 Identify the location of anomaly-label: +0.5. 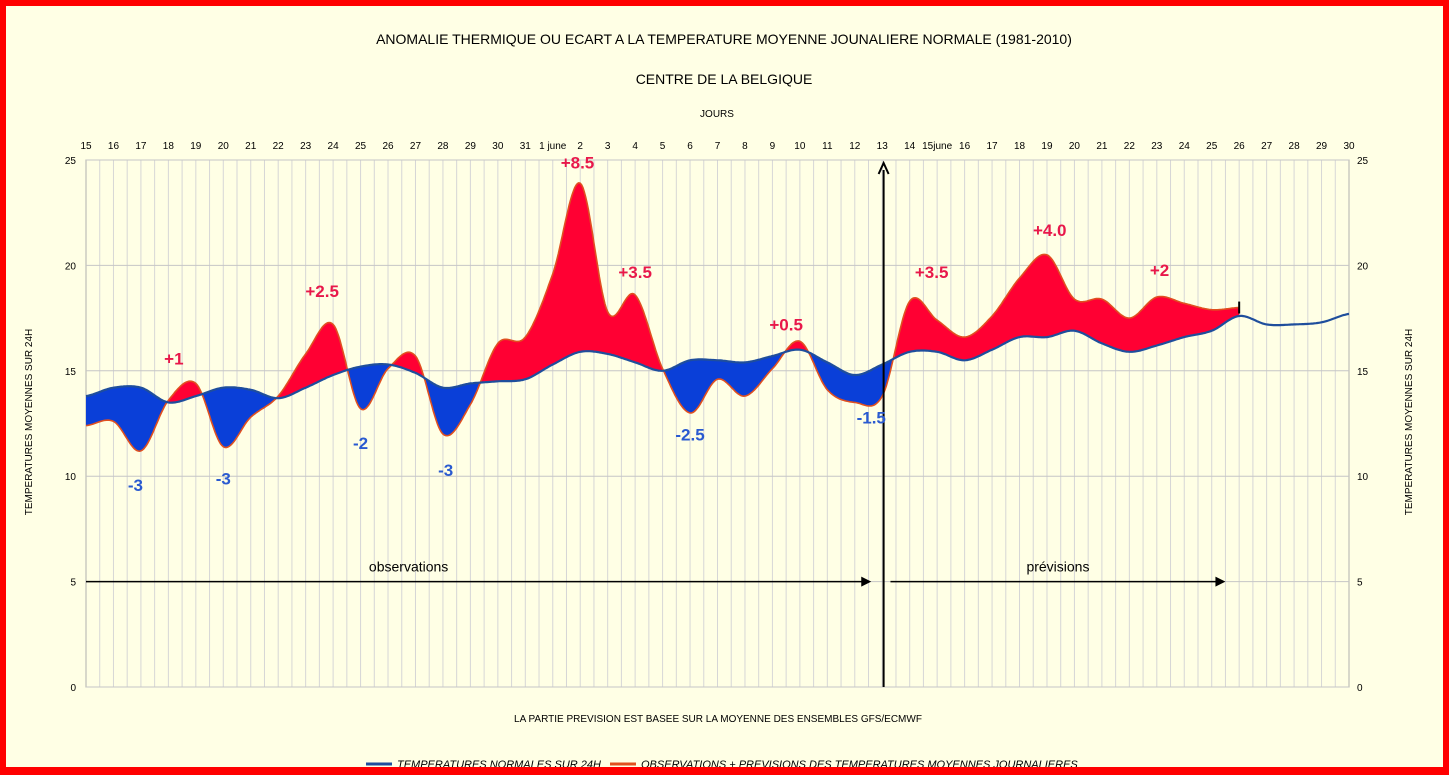
(786, 325).